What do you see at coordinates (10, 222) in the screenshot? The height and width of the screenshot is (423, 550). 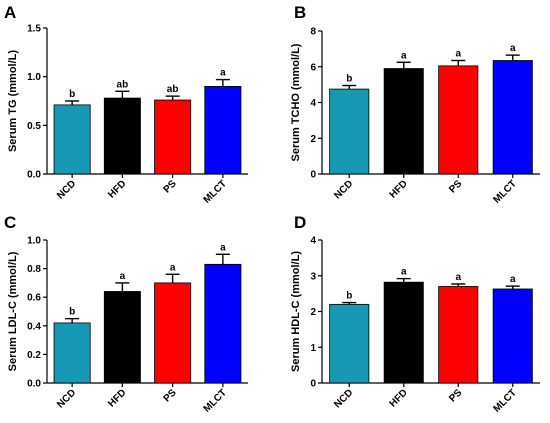 I see `panel-letter: C` at bounding box center [10, 222].